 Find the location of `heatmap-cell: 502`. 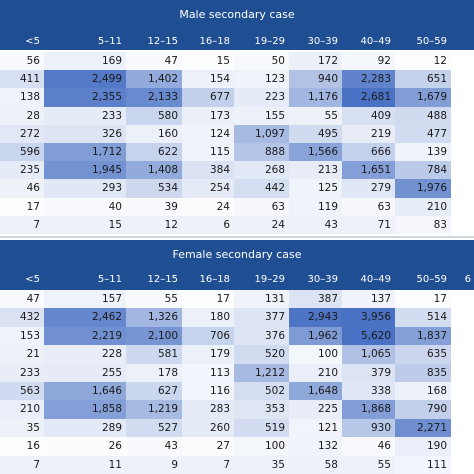

heatmap-cell: 502 is located at coordinates (261, 391).